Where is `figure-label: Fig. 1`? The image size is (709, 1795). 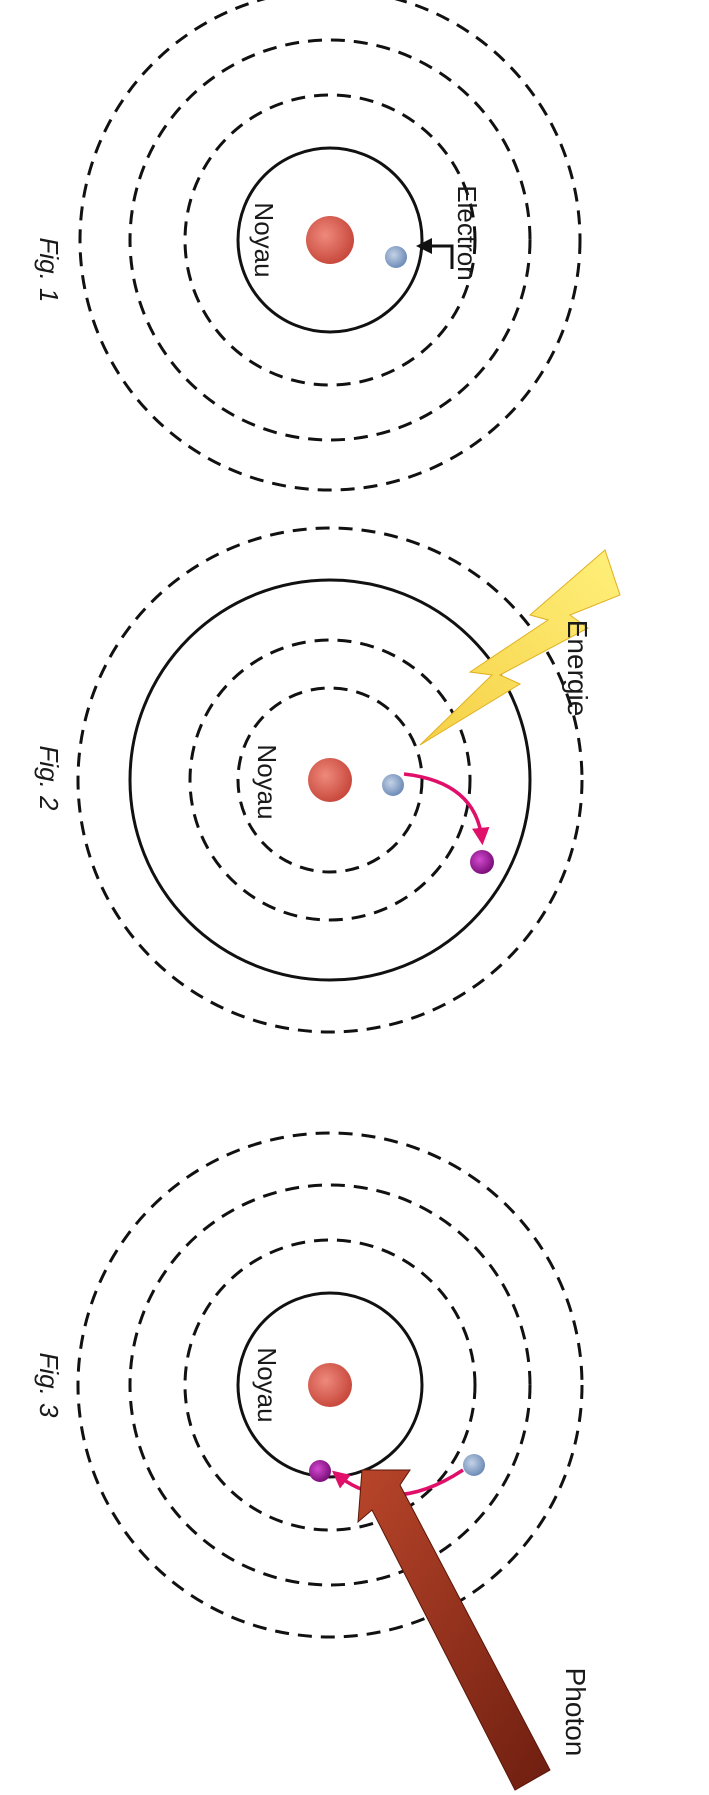 figure-label: Fig. 1 is located at coordinates (49, 269).